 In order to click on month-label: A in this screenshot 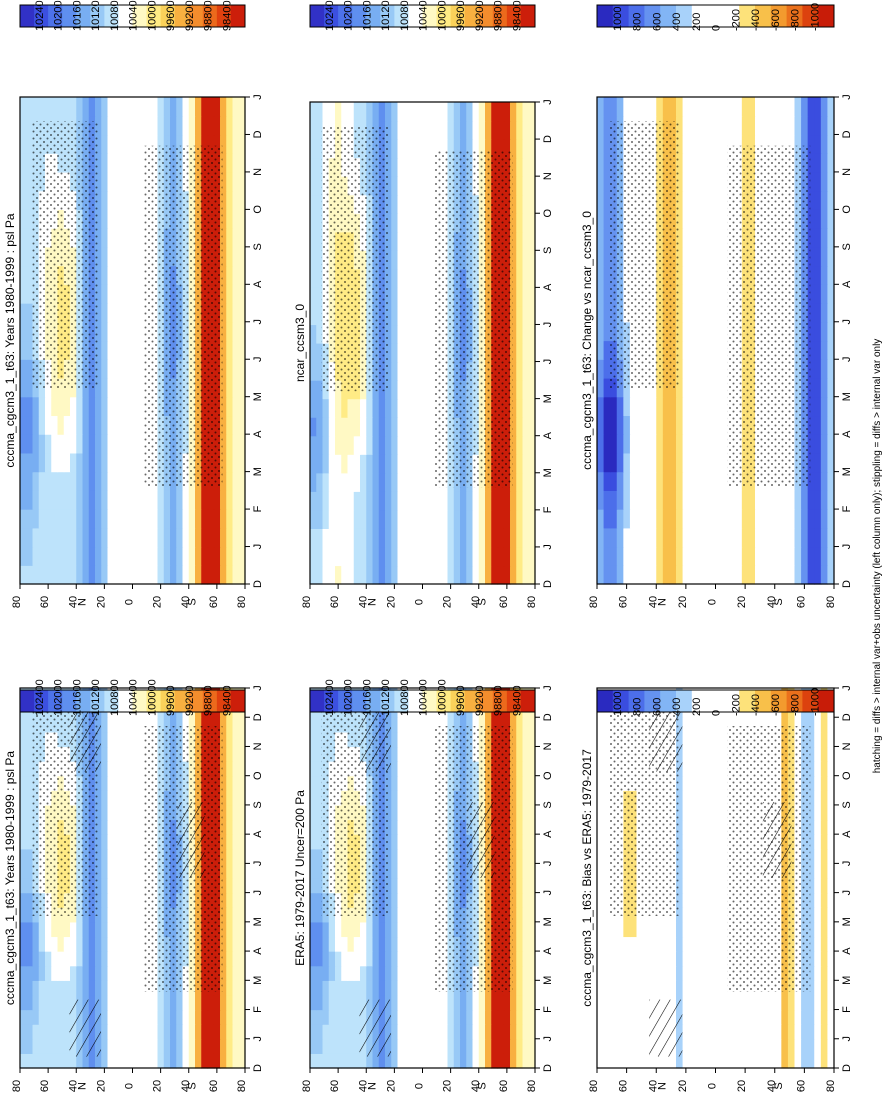, I will do `click(548, 834)`.